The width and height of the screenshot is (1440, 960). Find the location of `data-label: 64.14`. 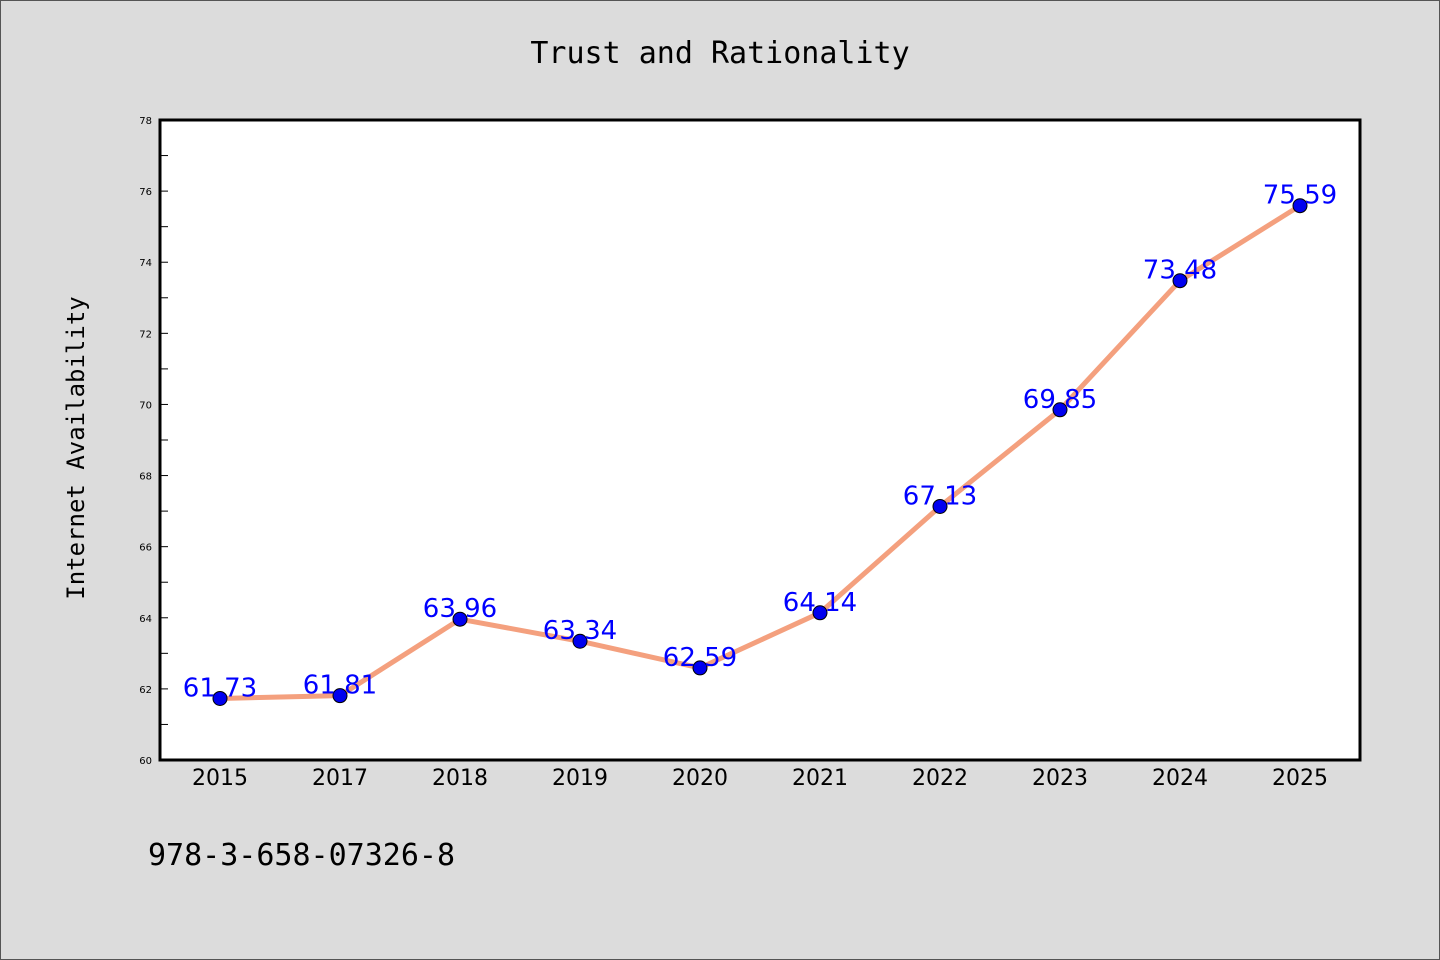

data-label: 64.14 is located at coordinates (820, 603).